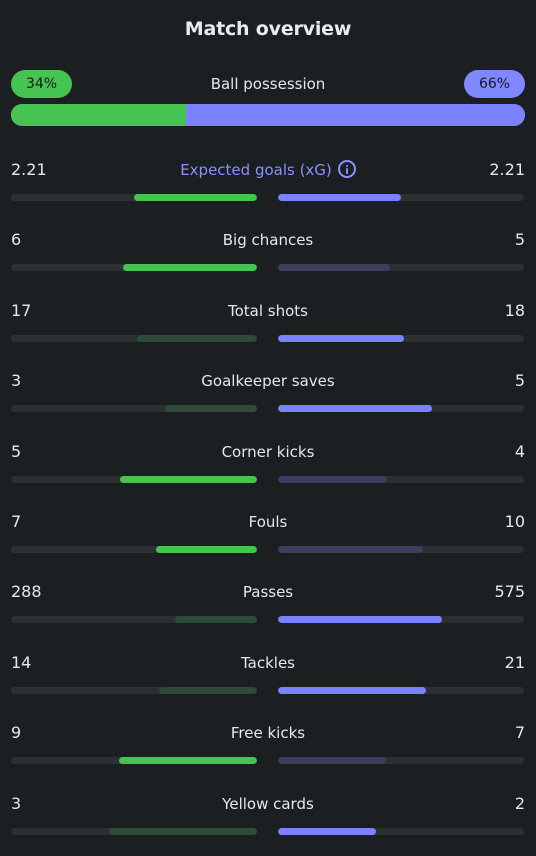 Image resolution: width=536 pixels, height=856 pixels. Describe the element at coordinates (268, 323) in the screenshot. I see `stat-row-total-shots: 17 Total shots 18` at that location.